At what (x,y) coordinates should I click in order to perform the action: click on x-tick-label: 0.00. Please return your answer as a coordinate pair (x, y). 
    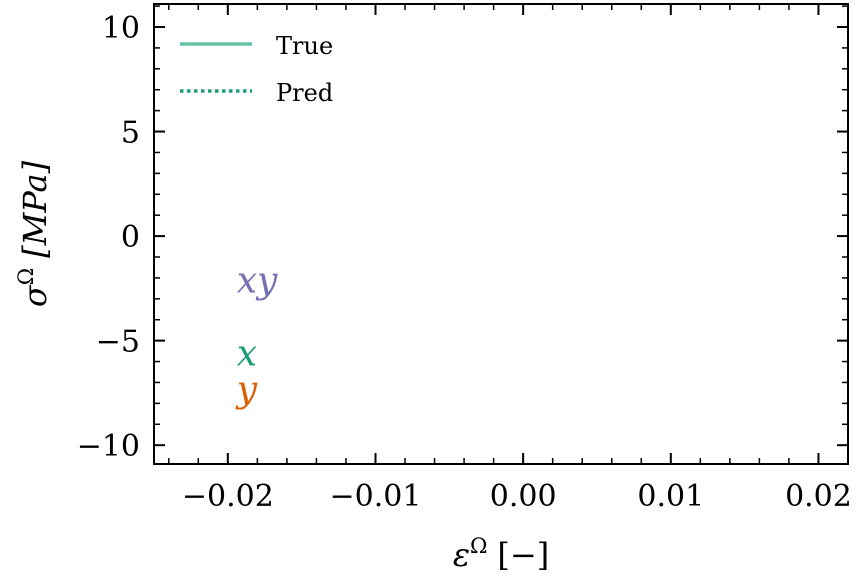
    Looking at the image, I should click on (523, 496).